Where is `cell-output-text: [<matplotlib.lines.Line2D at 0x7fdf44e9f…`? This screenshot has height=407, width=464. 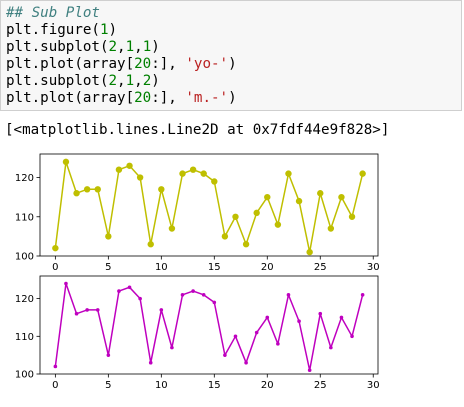 cell-output-text: [<matplotlib.lines.Line2D at 0x7fdf44e9f… is located at coordinates (197, 130).